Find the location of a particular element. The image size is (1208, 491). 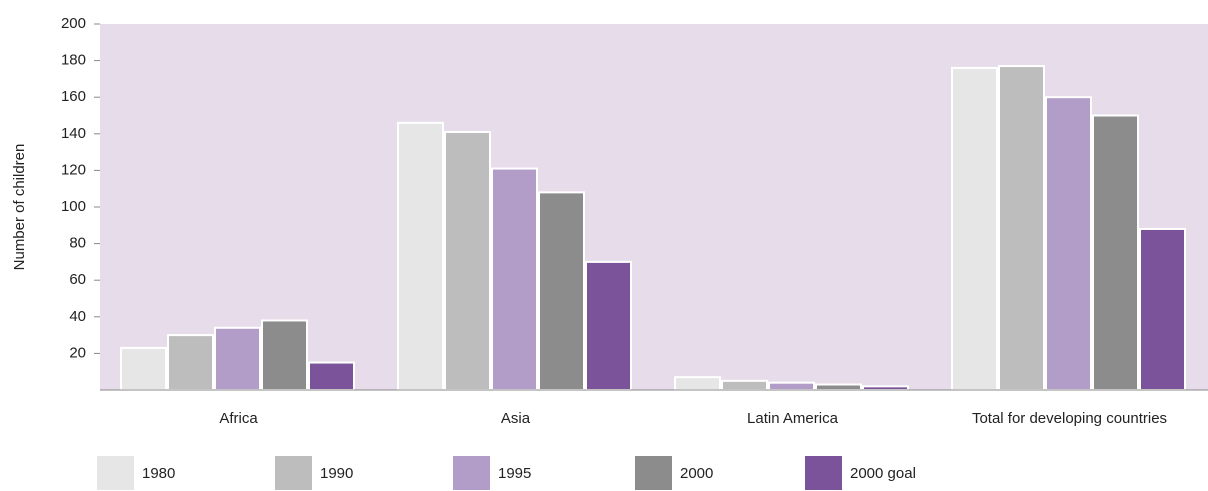

x-tick-label: Asia is located at coordinates (516, 418).